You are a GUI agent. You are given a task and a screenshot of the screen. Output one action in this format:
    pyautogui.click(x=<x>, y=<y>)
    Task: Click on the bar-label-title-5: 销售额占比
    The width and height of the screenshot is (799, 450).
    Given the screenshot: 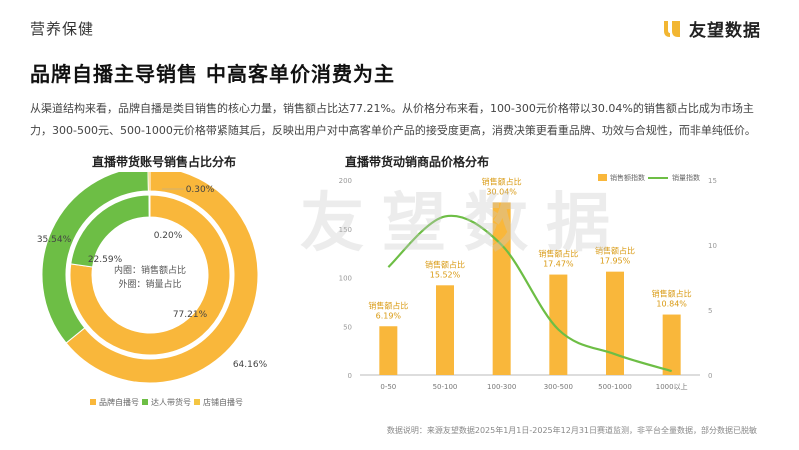 What is the action you would take?
    pyautogui.click(x=672, y=294)
    